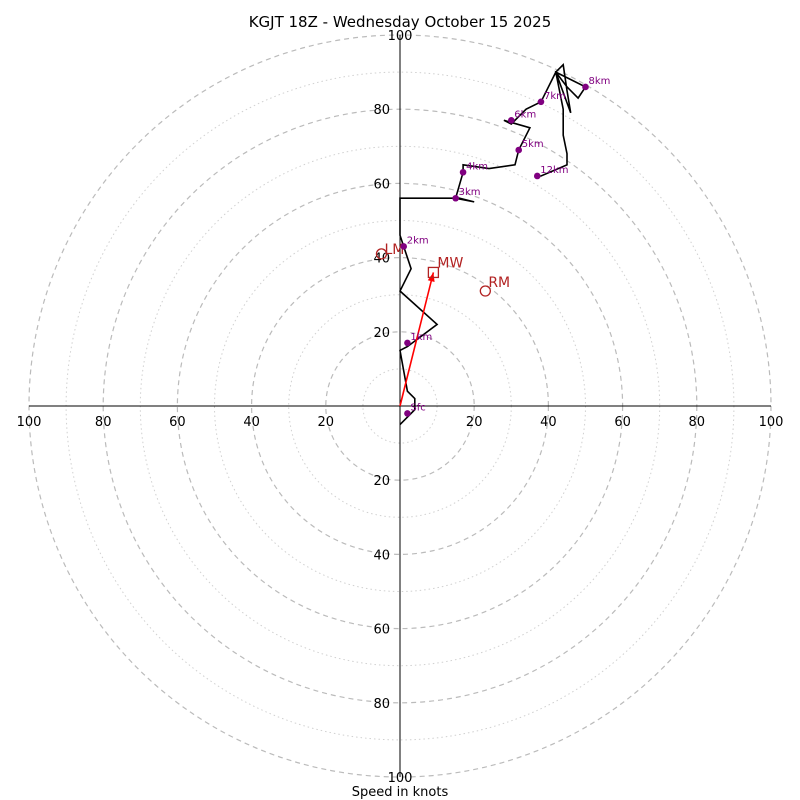 This screenshot has height=800, width=800. What do you see at coordinates (771, 422) in the screenshot?
I see `tick-label-right: 100` at bounding box center [771, 422].